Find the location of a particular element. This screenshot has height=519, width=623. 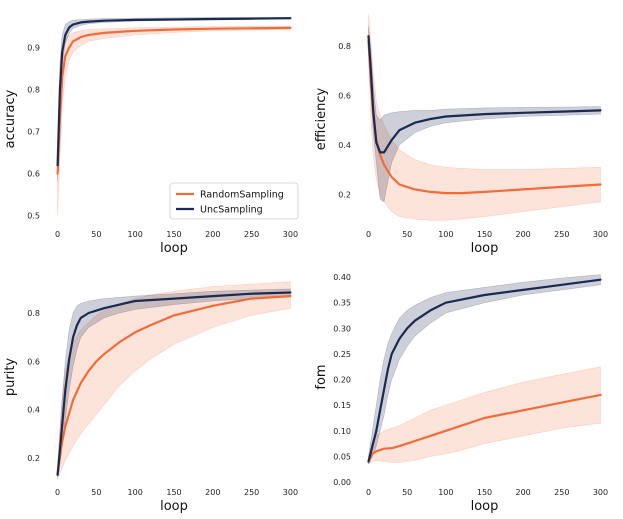

y-tick-label: 0.30 is located at coordinates (342, 328).